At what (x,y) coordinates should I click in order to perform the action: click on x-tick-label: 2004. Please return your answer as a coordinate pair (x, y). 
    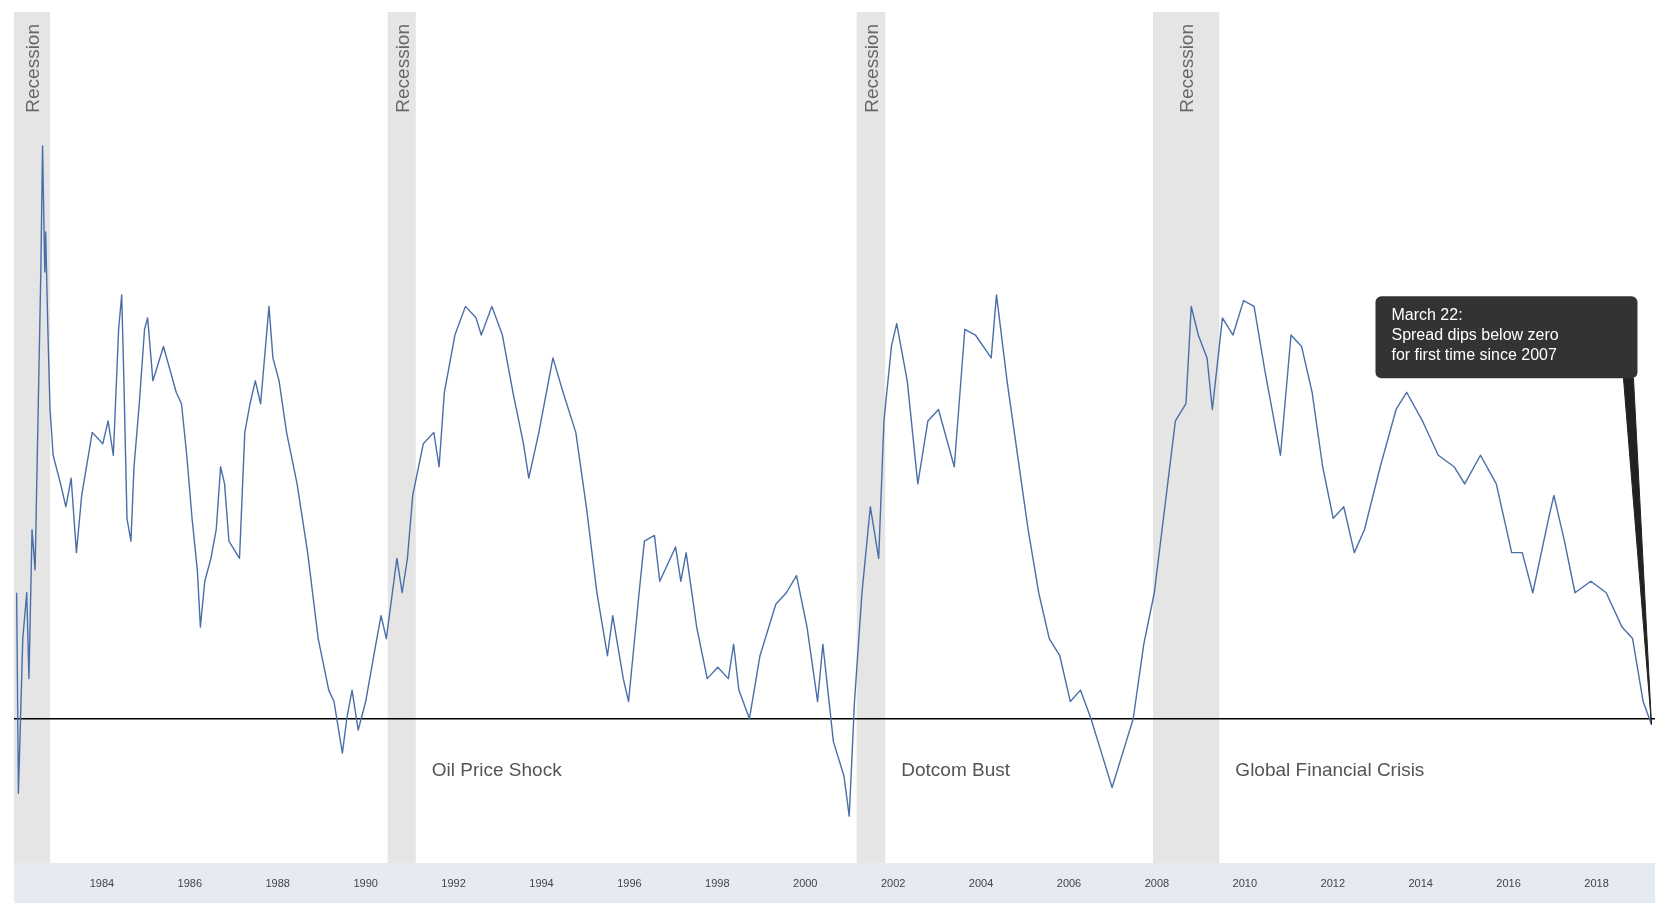
    Looking at the image, I should click on (981, 883).